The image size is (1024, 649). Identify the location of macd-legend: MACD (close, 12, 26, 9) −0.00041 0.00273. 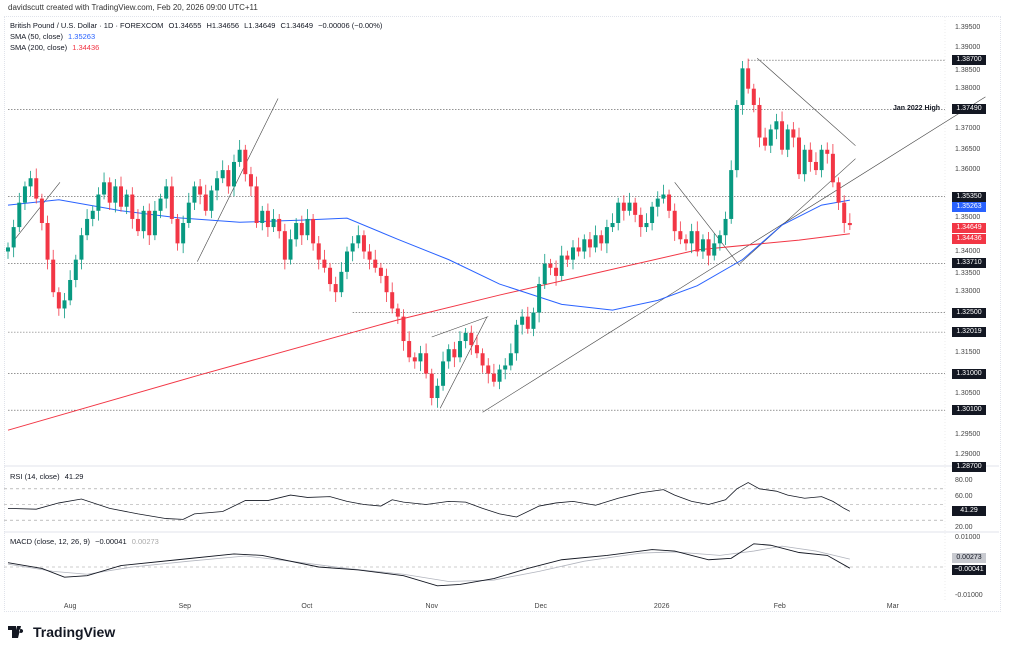
(86, 541).